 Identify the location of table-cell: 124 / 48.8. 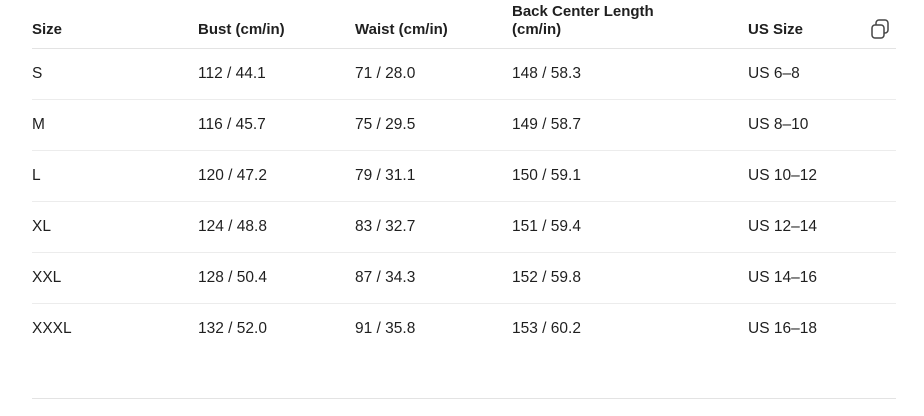
(232, 226).